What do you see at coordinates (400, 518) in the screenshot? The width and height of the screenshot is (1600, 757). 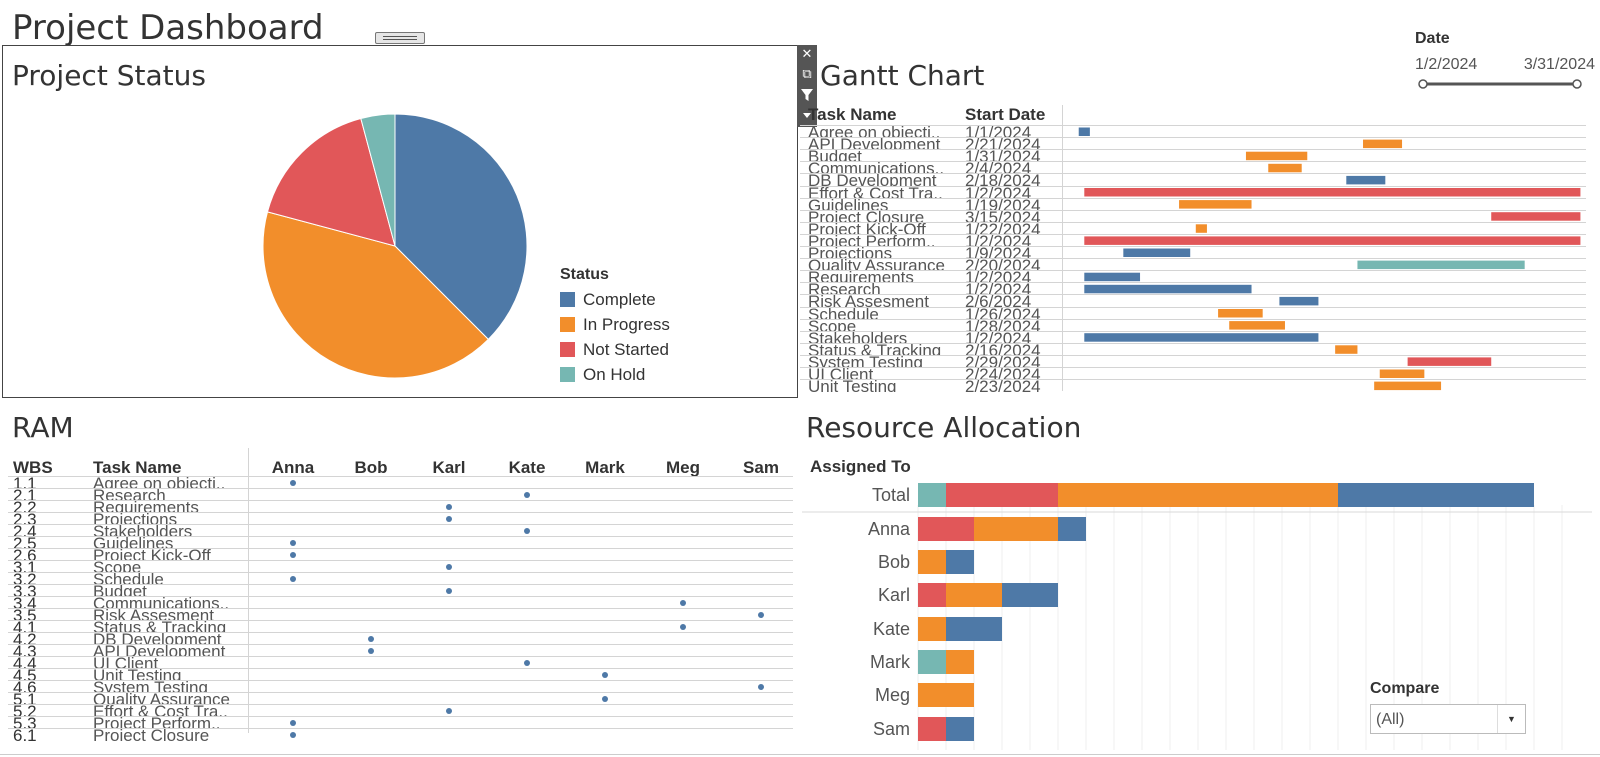 I see `ram-row: 2.3 Projections` at bounding box center [400, 518].